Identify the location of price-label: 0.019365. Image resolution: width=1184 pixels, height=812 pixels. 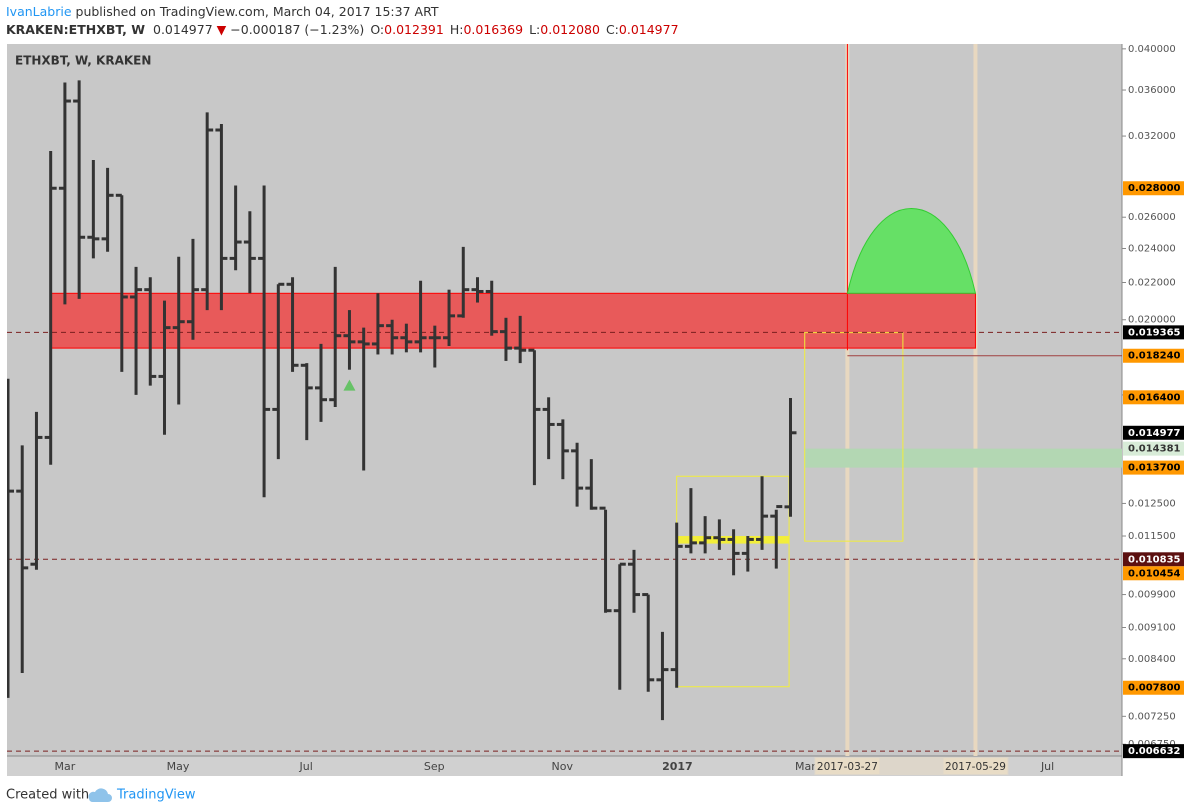
(1154, 332).